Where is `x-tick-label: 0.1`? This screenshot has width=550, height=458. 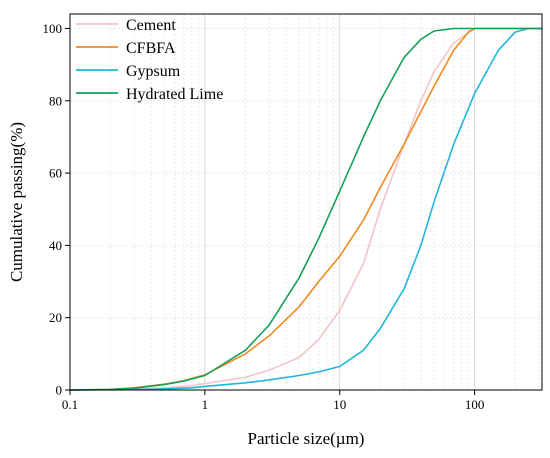 x-tick-label: 0.1 is located at coordinates (70, 404).